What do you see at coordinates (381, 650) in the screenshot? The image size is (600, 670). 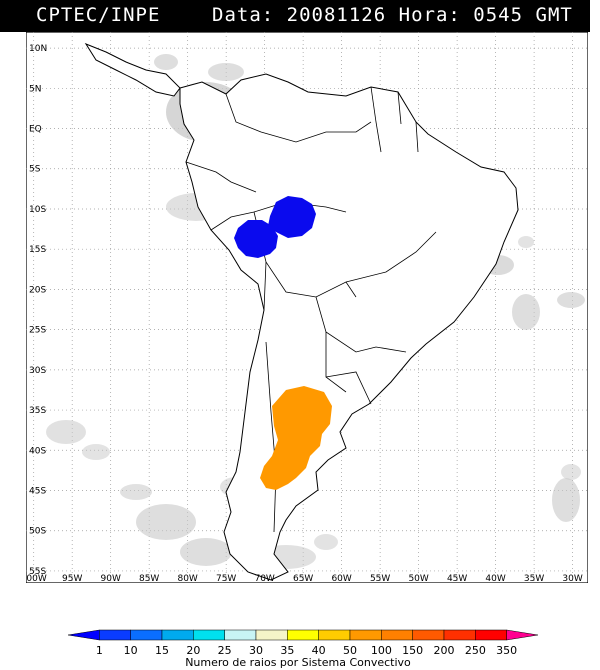 I see `colorbar-tick-label: 100` at bounding box center [381, 650].